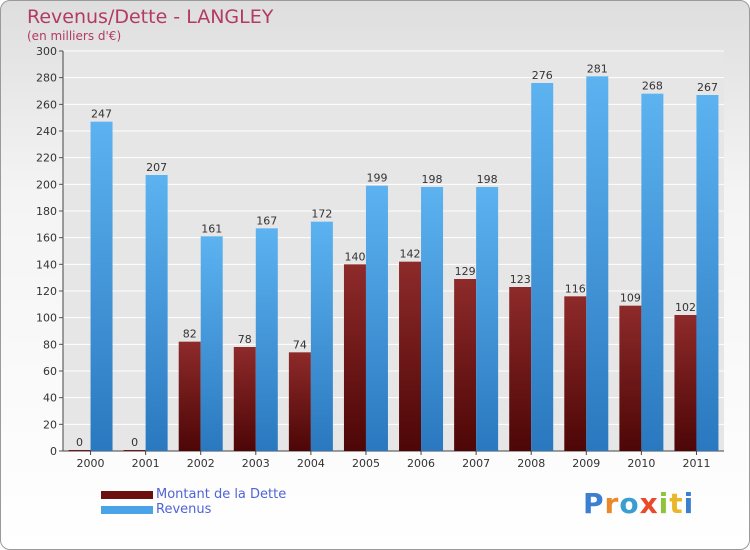  I want to click on data-label-dette: 78, so click(245, 339).